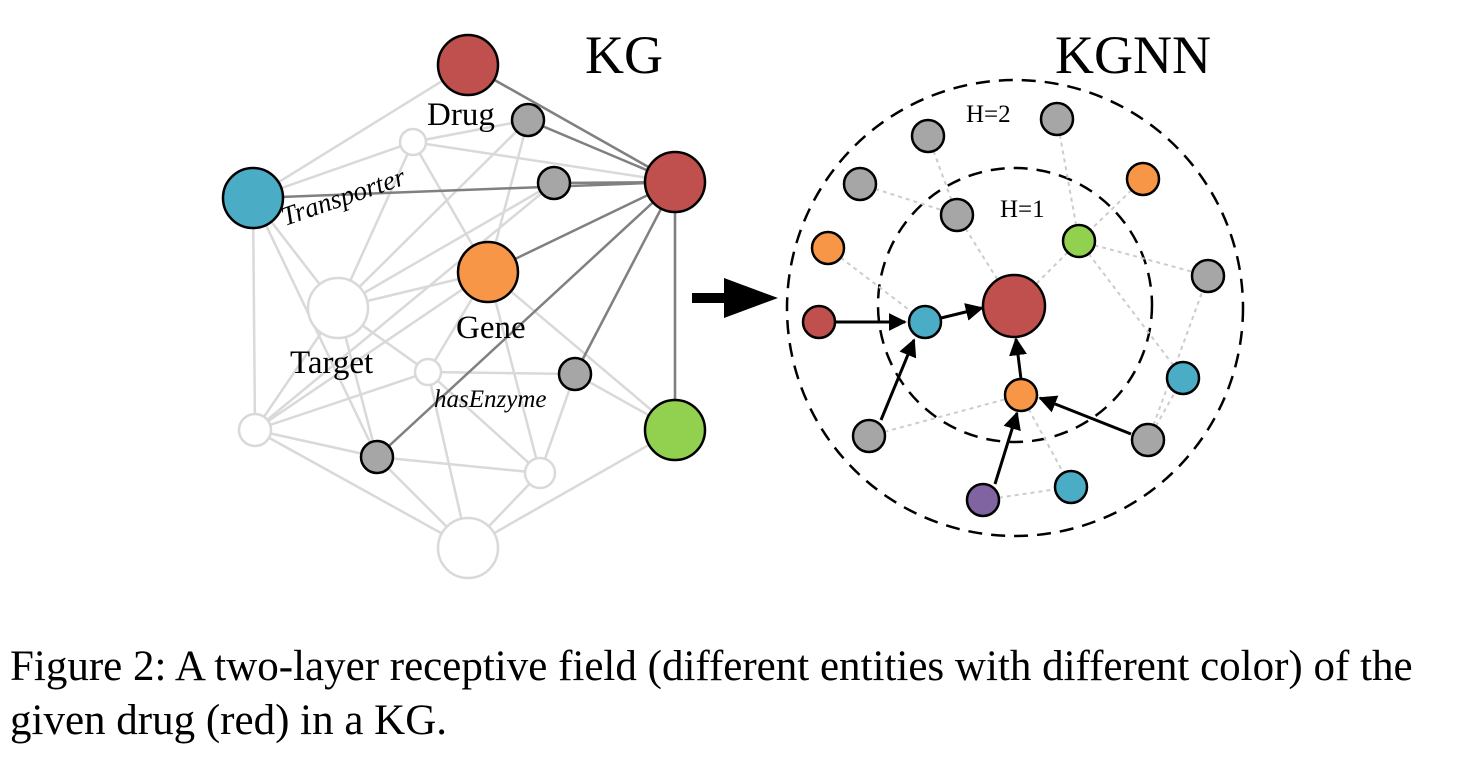 This screenshot has width=1463, height=767. Describe the element at coordinates (491, 328) in the screenshot. I see `kg-gene-label: Gene` at that location.